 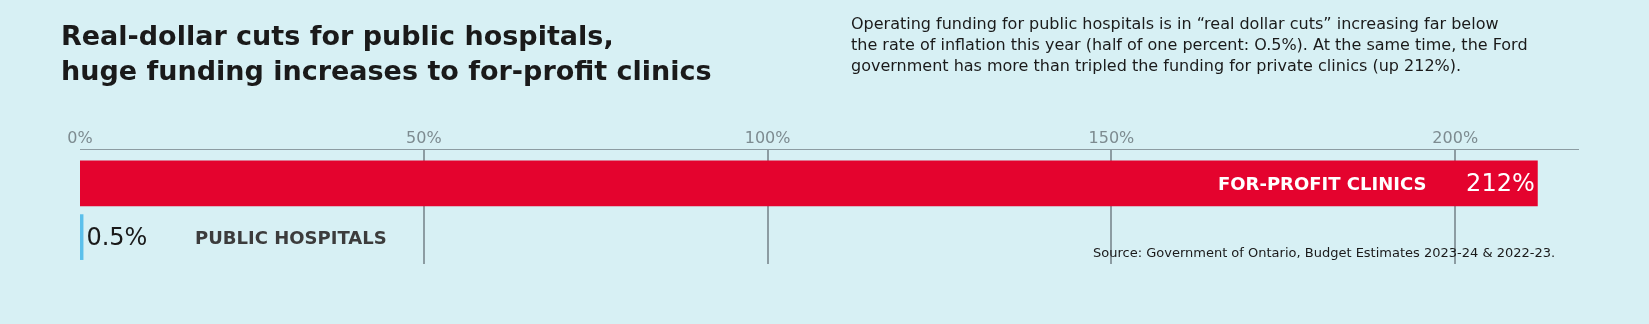 What do you see at coordinates (1500, 183) in the screenshot?
I see `data-label: 212%` at bounding box center [1500, 183].